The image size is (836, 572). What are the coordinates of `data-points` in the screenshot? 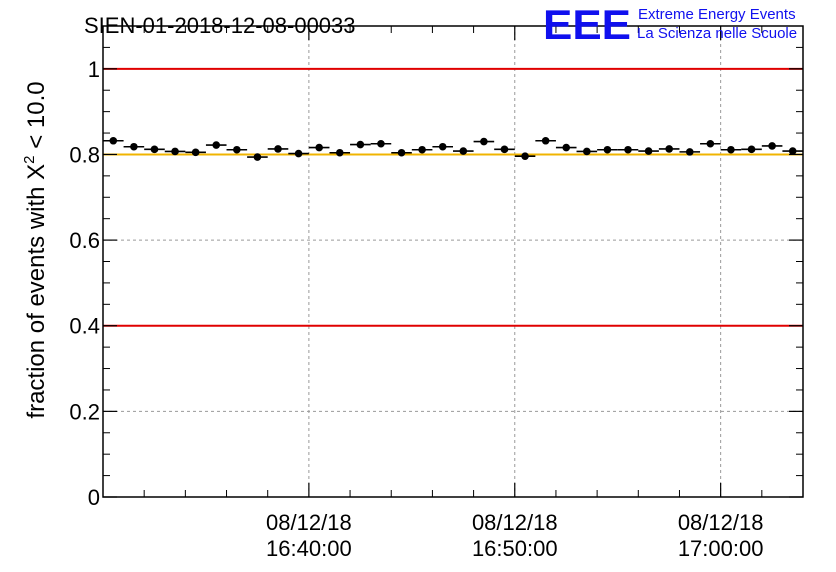 It's located at (453, 148).